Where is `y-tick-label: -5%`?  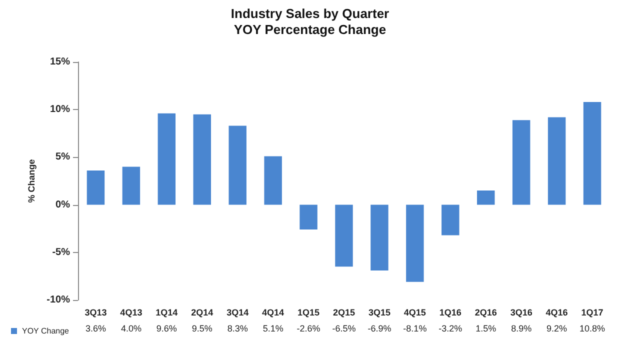 y-tick-label: -5% is located at coordinates (61, 252).